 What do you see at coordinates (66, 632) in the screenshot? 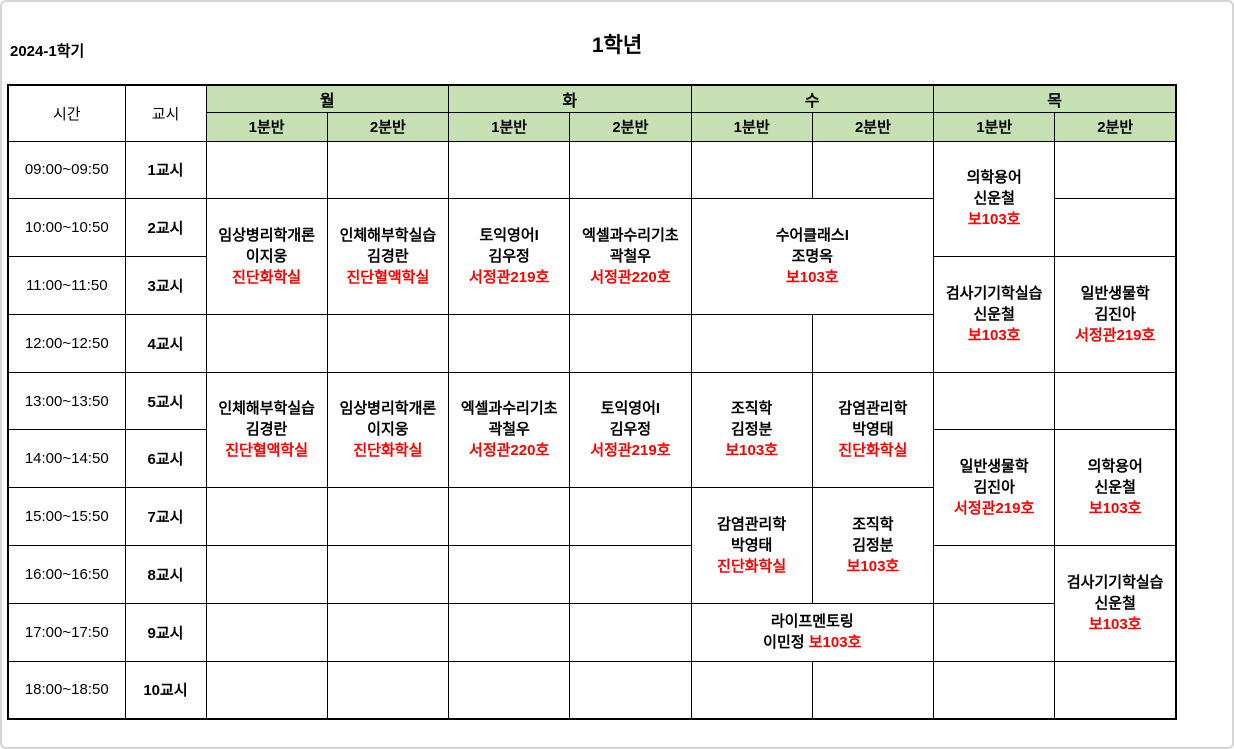
I see `time-cell: 17:00~17:50` at bounding box center [66, 632].